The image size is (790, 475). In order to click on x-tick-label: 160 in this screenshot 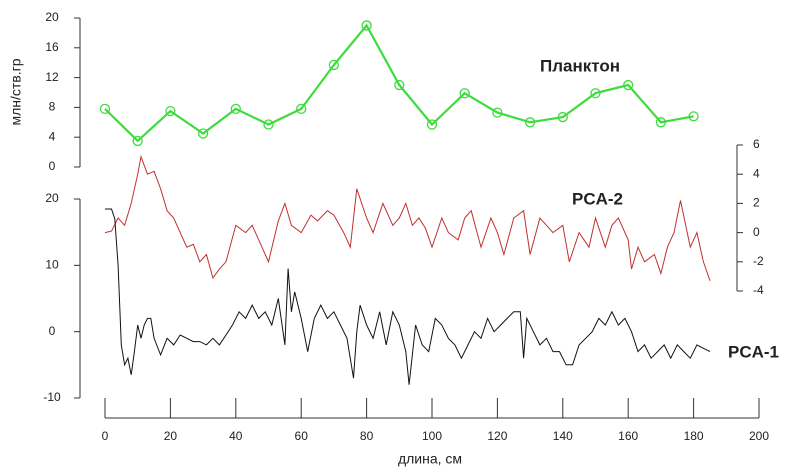, I will do `click(628, 436)`.